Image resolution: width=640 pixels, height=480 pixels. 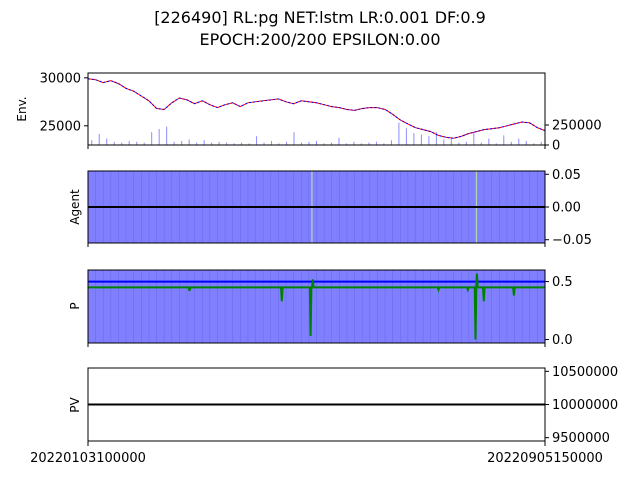 I want to click on x-tick-label-end: 20220905150000, so click(x=545, y=458).